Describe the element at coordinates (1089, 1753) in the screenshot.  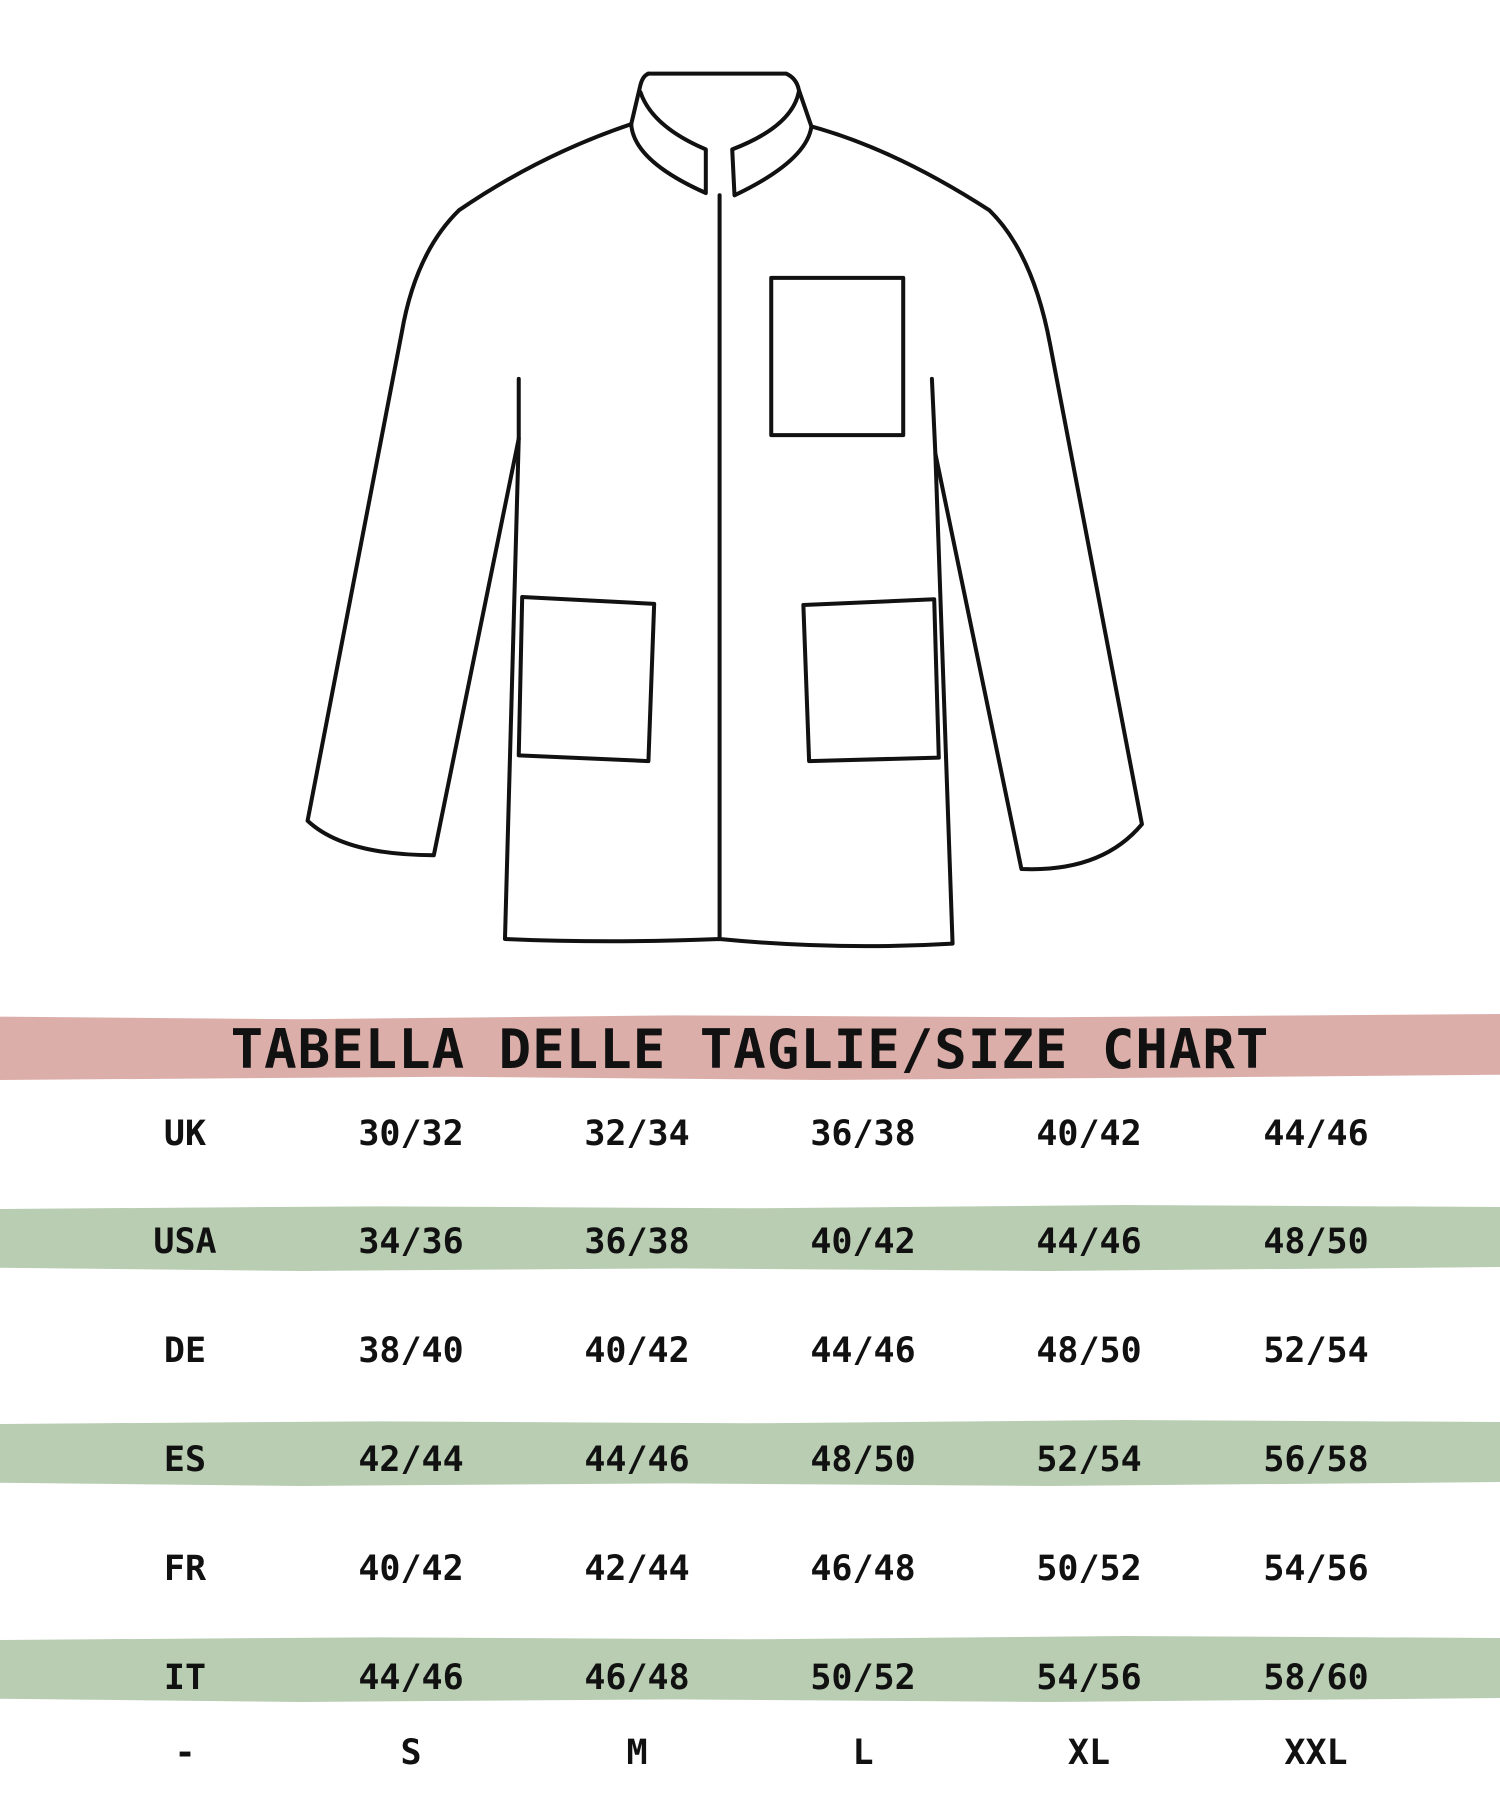
I see `table-cell: XL` at that location.